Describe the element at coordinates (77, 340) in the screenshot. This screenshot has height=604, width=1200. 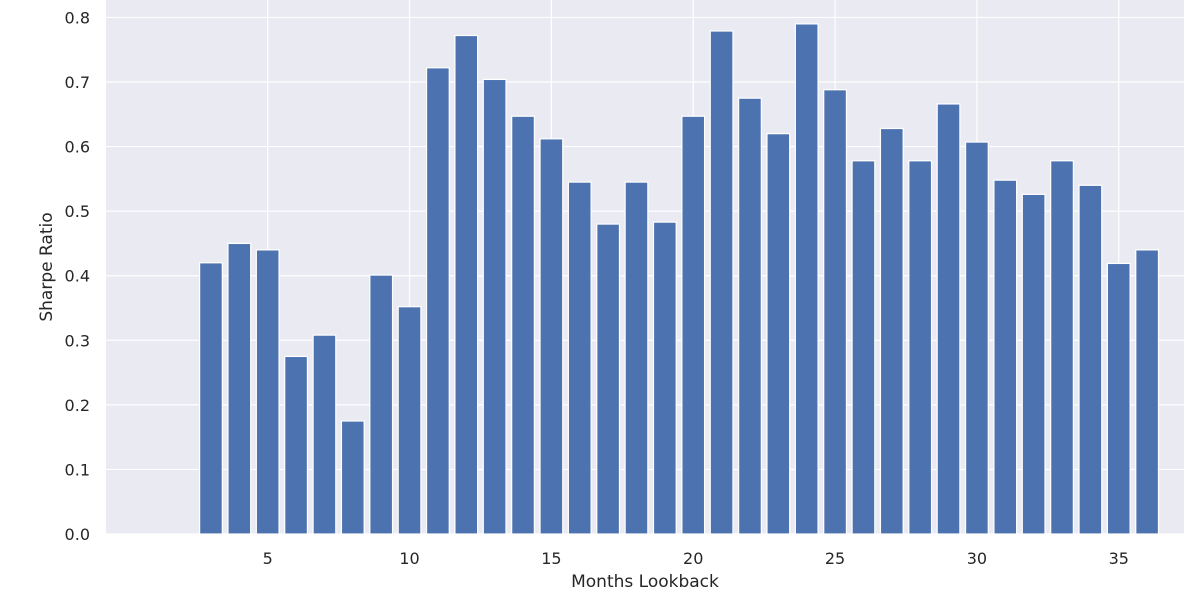
I see `y-tick-label: 0.3` at that location.